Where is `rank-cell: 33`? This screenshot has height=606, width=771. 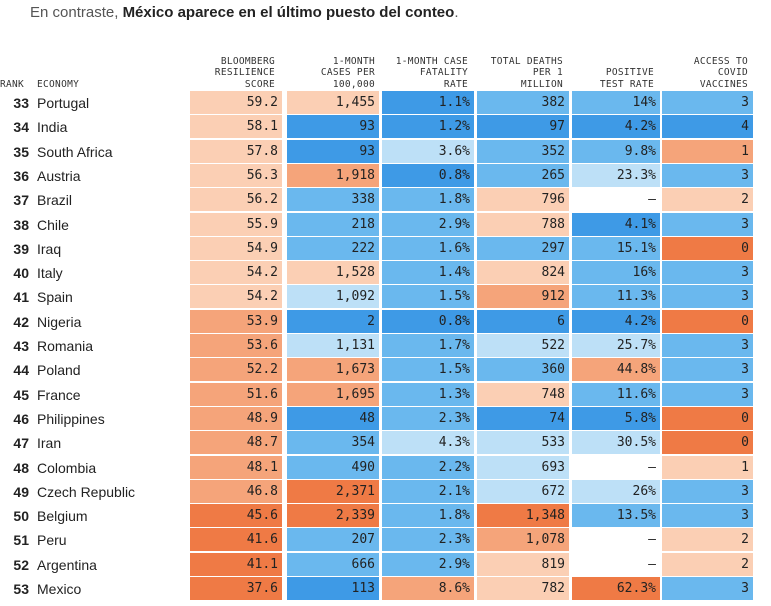
rank-cell: 33 is located at coordinates (21, 103).